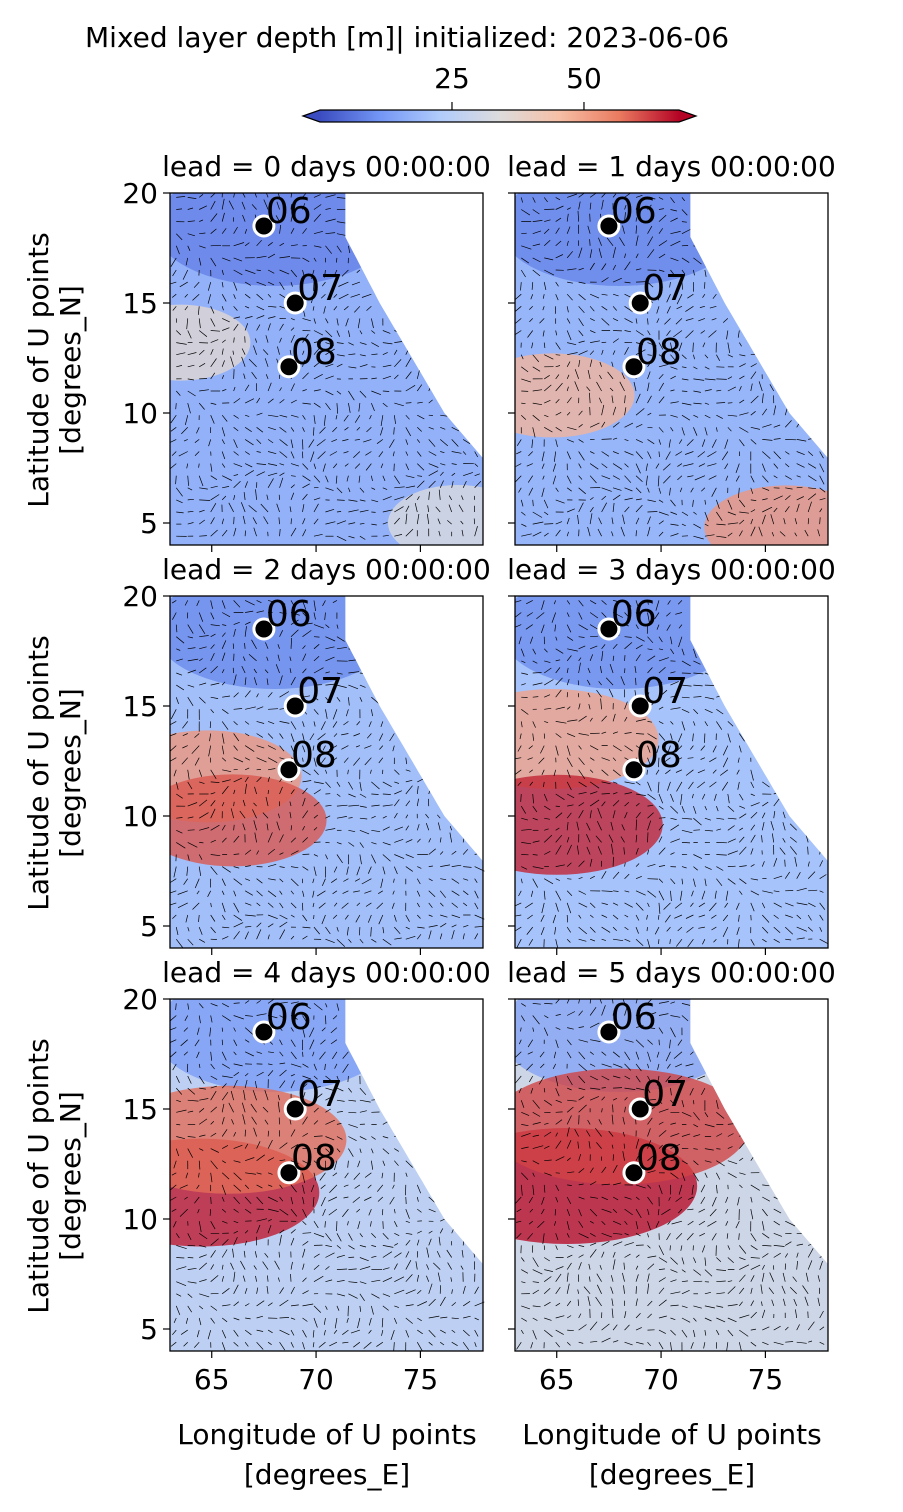  I want to click on station-marker, so click(264, 629).